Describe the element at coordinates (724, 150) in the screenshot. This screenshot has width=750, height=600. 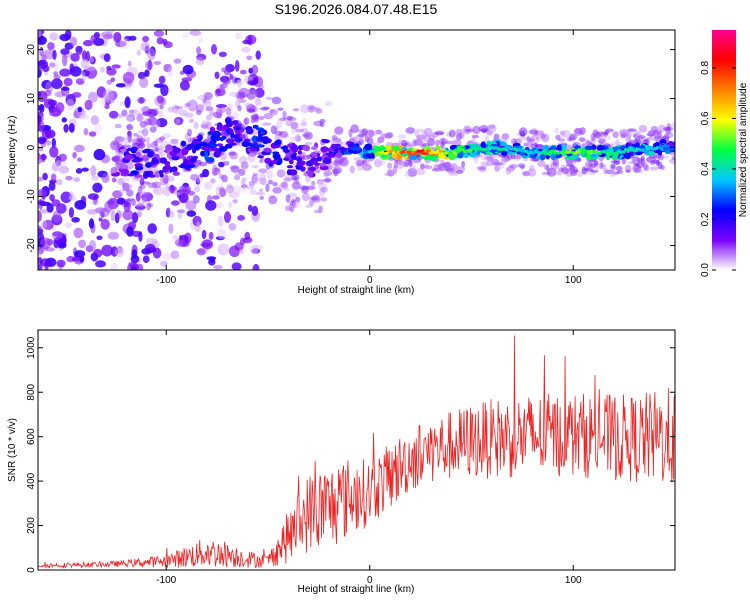
I see `colorbar-gradient` at that location.